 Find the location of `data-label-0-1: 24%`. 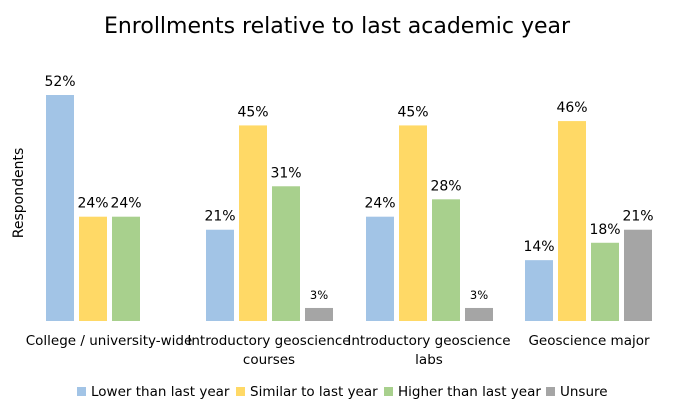

data-label-0-1: 24% is located at coordinates (92, 204).